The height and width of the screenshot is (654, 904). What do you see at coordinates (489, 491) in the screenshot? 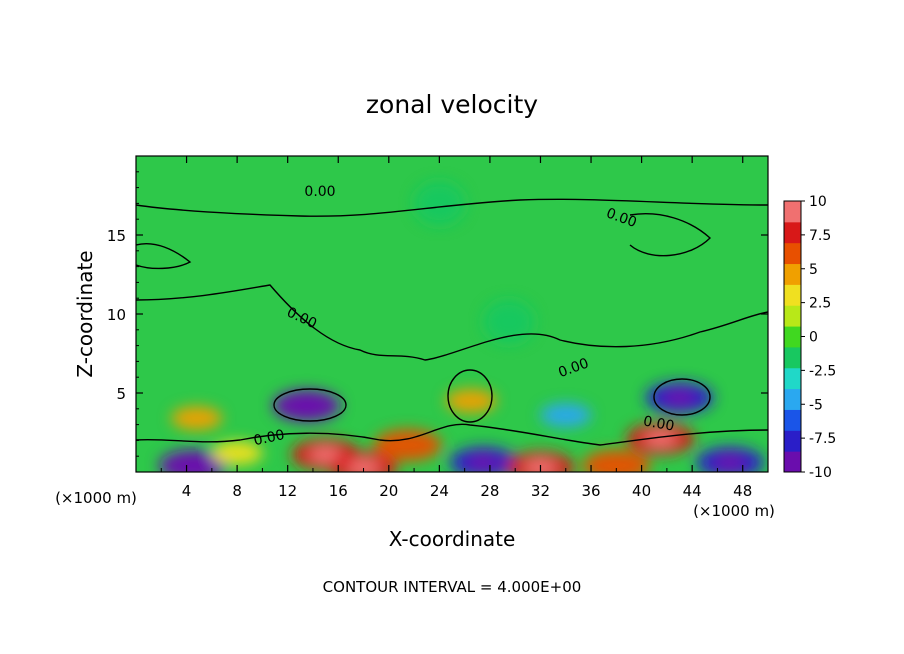
I see `x-tick-label: 28` at bounding box center [489, 491].